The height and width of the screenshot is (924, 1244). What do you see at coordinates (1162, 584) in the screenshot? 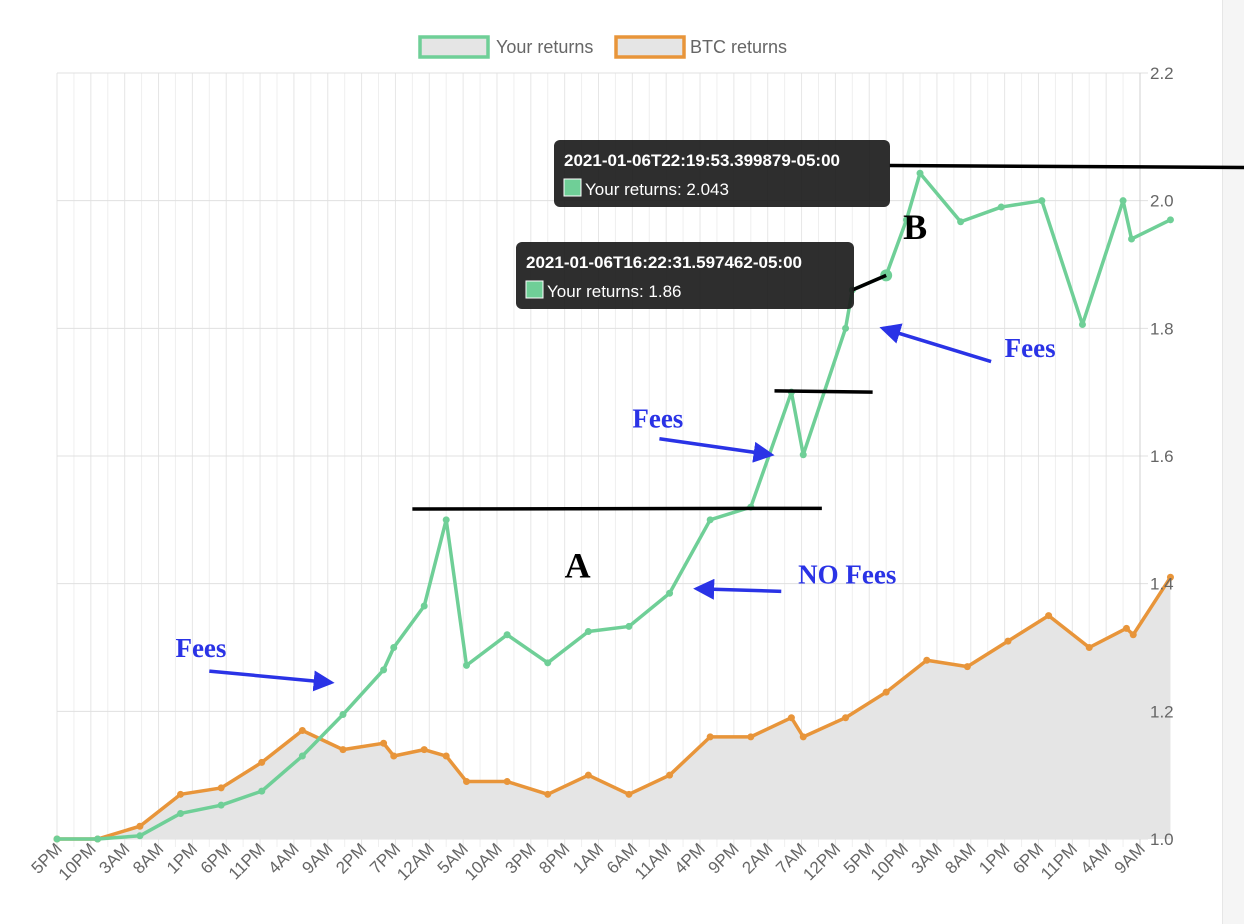
I see `y-tick-label: 1.4` at bounding box center [1162, 584].